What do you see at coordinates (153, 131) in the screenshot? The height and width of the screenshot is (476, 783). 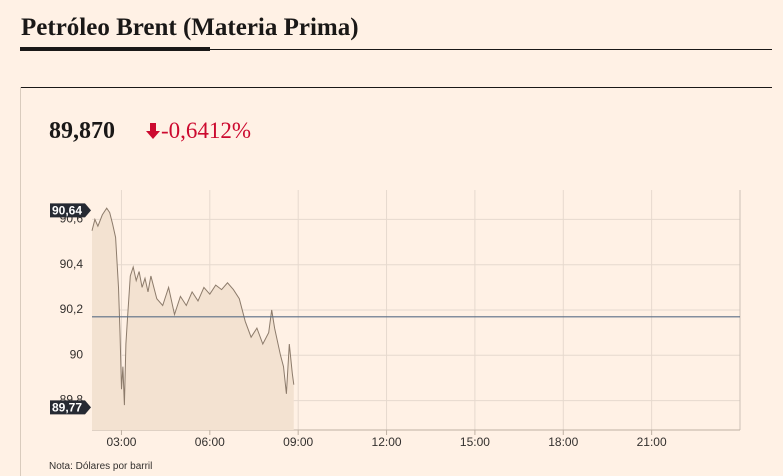 I see `down-arrow` at bounding box center [153, 131].